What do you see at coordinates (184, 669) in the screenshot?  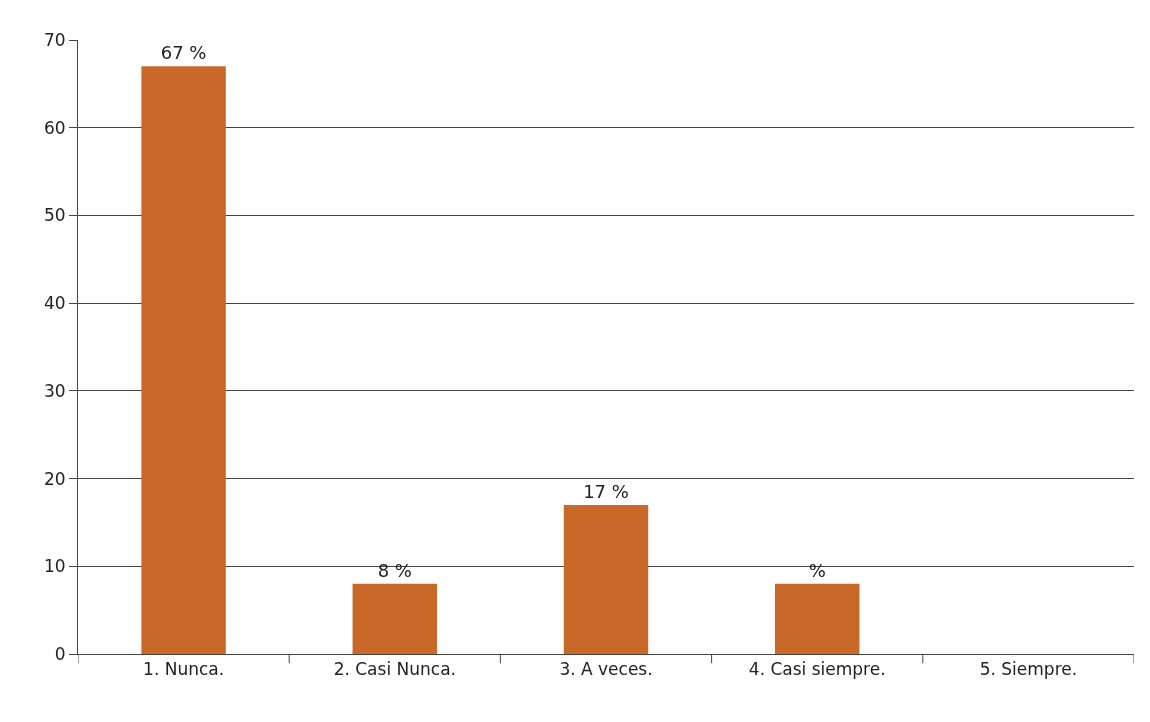 I see `x-tick-label: 1. Nunca.` at bounding box center [184, 669].